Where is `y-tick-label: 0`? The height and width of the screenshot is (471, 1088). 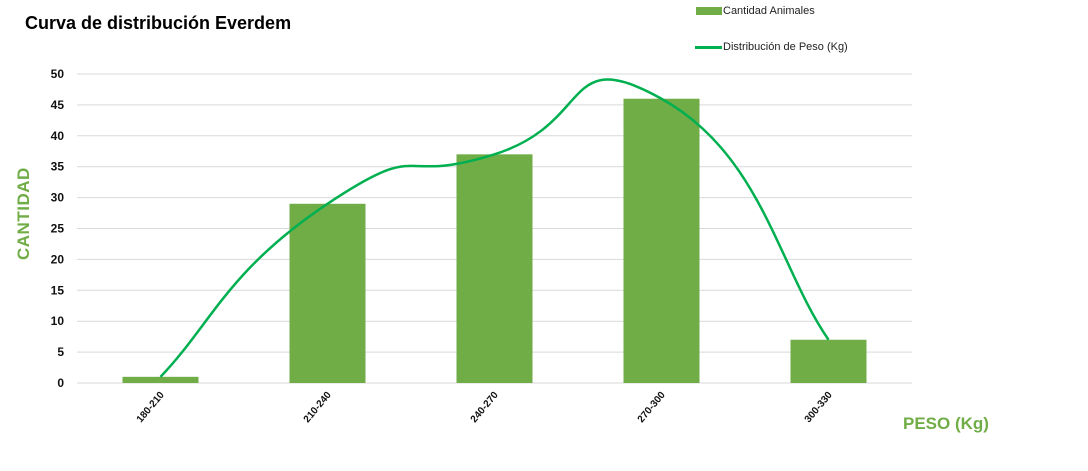
y-tick-label: 0 is located at coordinates (60, 383).